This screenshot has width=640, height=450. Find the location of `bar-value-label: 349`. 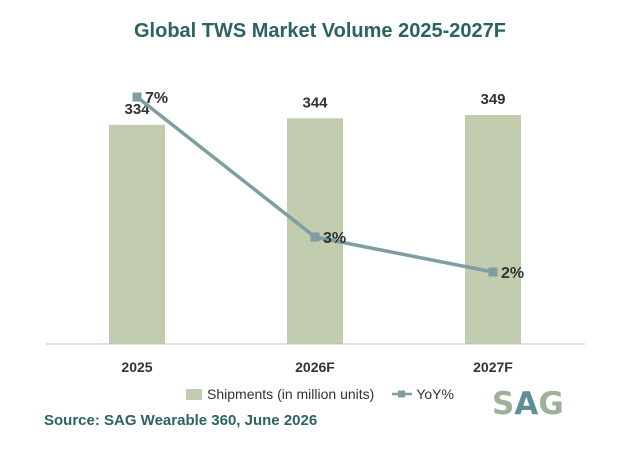

bar-value-label: 349 is located at coordinates (492, 99).